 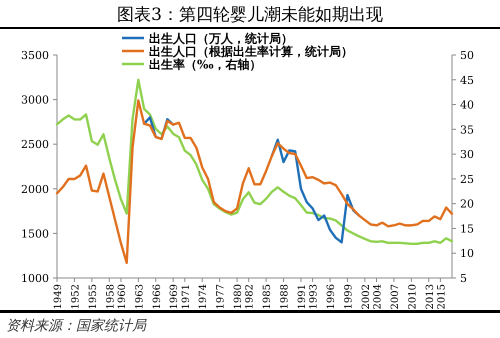 I want to click on x-tick-label: 1963, so click(x=140, y=297).